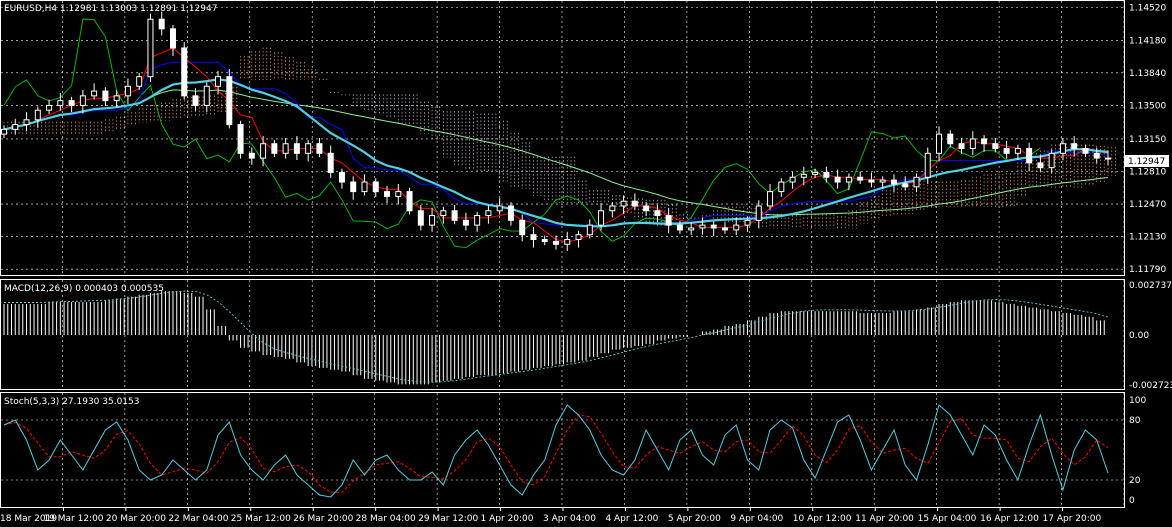  What do you see at coordinates (1147, 106) in the screenshot?
I see `price-tick-label: 1.13500` at bounding box center [1147, 106].